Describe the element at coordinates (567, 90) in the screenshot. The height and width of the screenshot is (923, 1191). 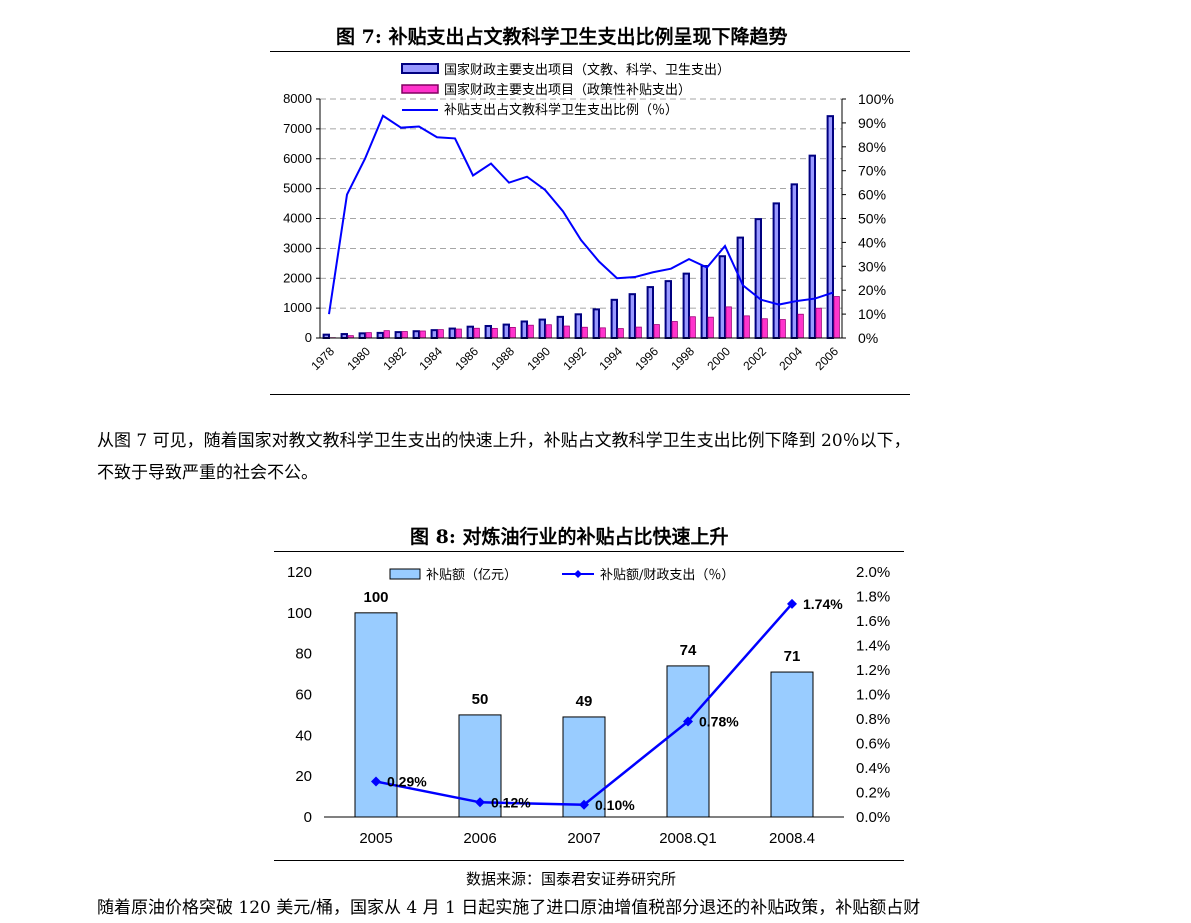
I see `legend-label-subsidy-spending: 国家财政主要支出项目（政策性补贴支出）` at that location.